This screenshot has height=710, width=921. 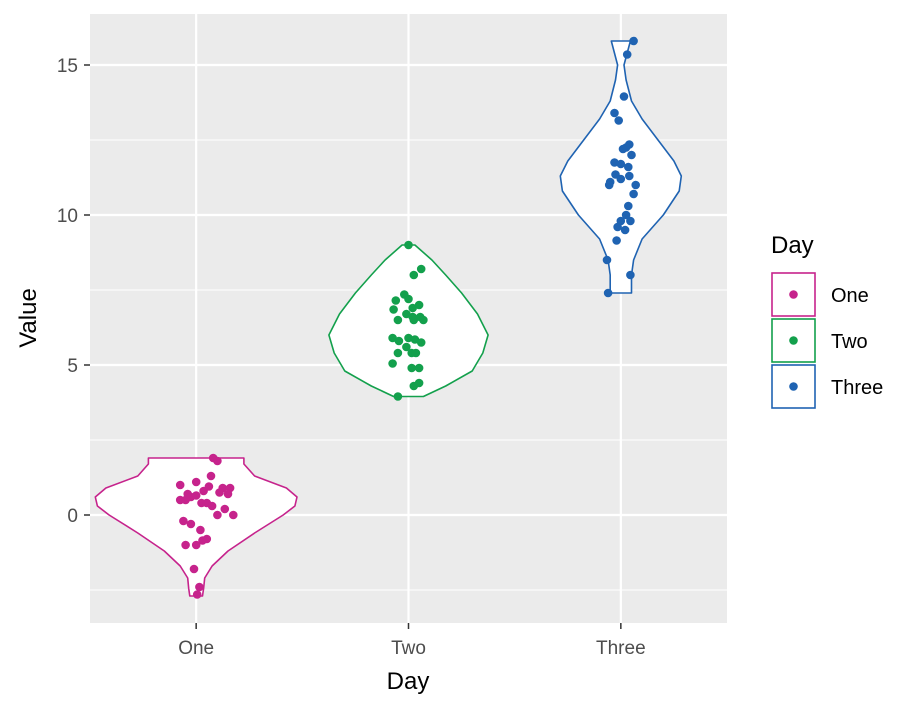 What do you see at coordinates (408, 648) in the screenshot?
I see `x-tick-label: Two` at bounding box center [408, 648].